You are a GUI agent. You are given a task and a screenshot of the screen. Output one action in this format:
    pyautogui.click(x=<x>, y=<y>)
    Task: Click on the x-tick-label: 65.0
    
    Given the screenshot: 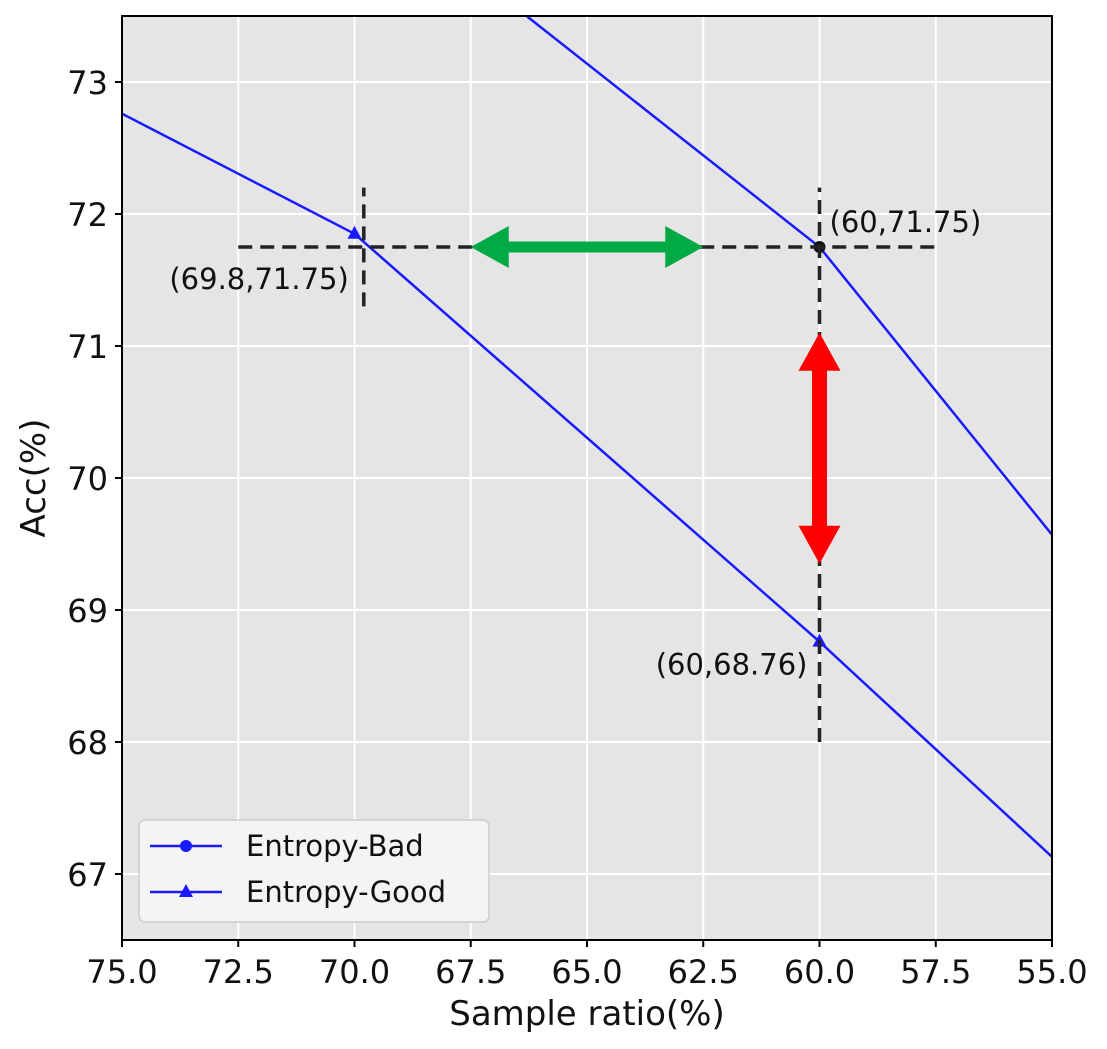 What is the action you would take?
    pyautogui.click(x=586, y=972)
    